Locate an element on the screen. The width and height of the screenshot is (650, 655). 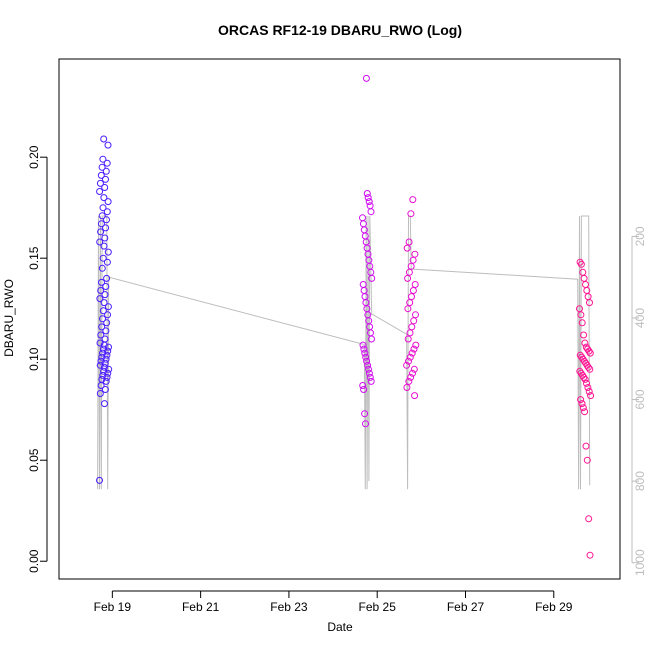
x-axis: Feb 19 Feb 21 Feb 23 Feb 25 Feb 27 Feb 29 is located at coordinates (333, 602).